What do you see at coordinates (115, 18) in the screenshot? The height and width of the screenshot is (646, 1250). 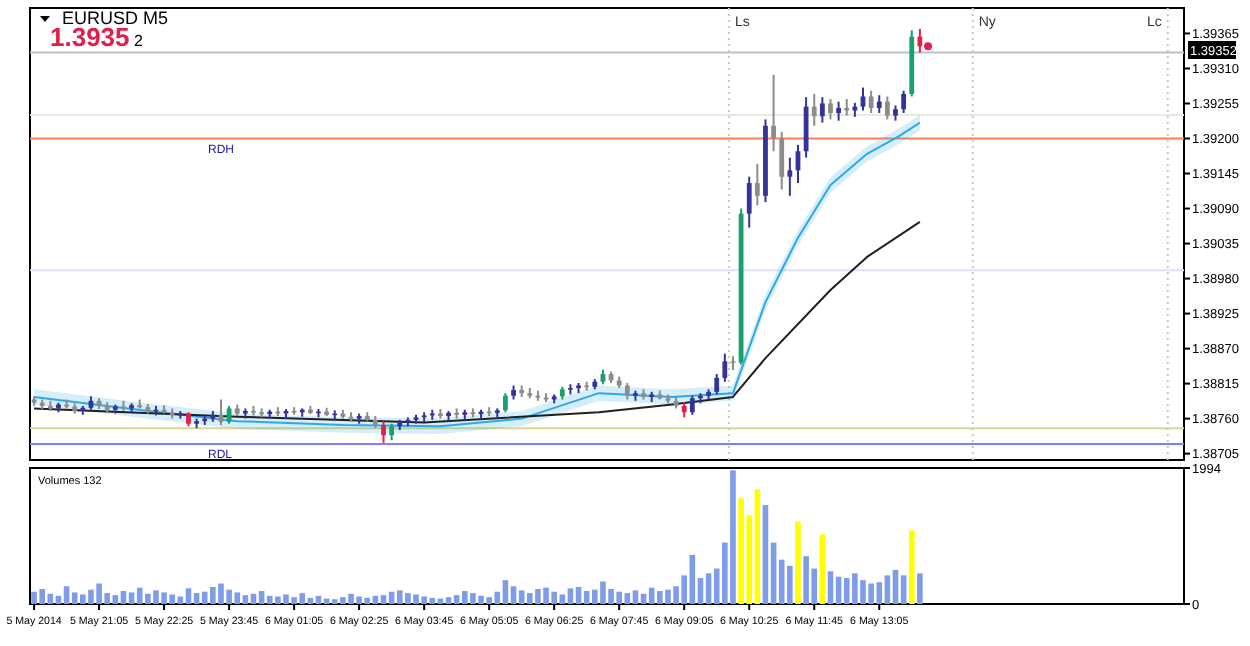 I see `chart-title: EURUSD M5` at bounding box center [115, 18].